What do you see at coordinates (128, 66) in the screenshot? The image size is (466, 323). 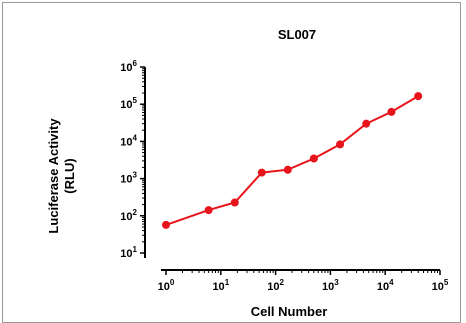 I see `y-tick-label: 10⁶` at bounding box center [128, 66].